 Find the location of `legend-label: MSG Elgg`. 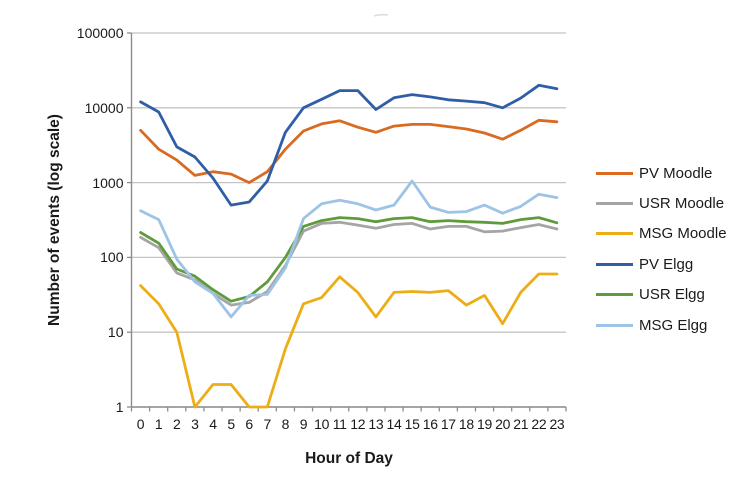

legend-label: MSG Elgg is located at coordinates (673, 325).